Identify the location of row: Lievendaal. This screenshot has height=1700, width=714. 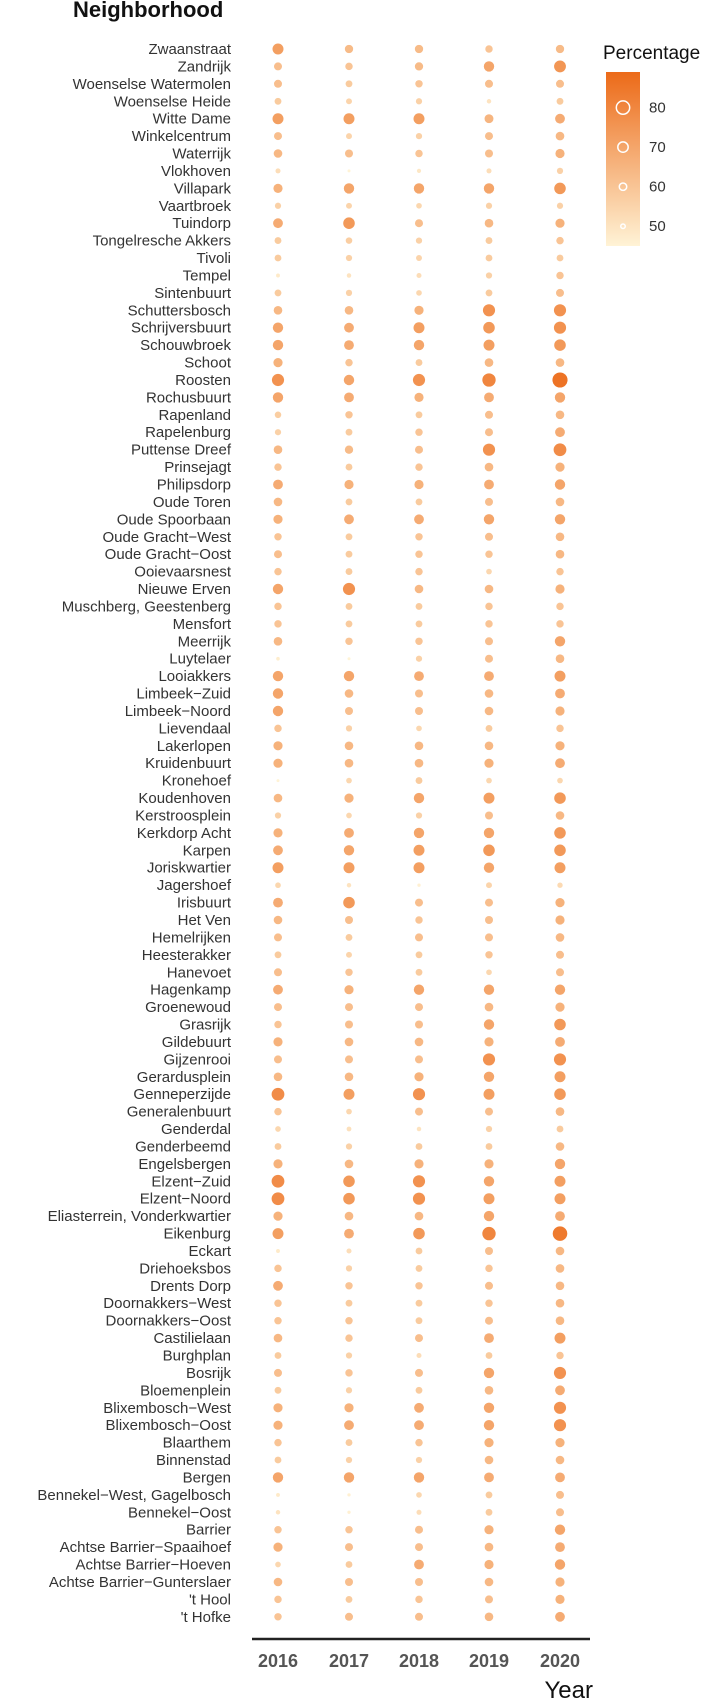
(361, 728).